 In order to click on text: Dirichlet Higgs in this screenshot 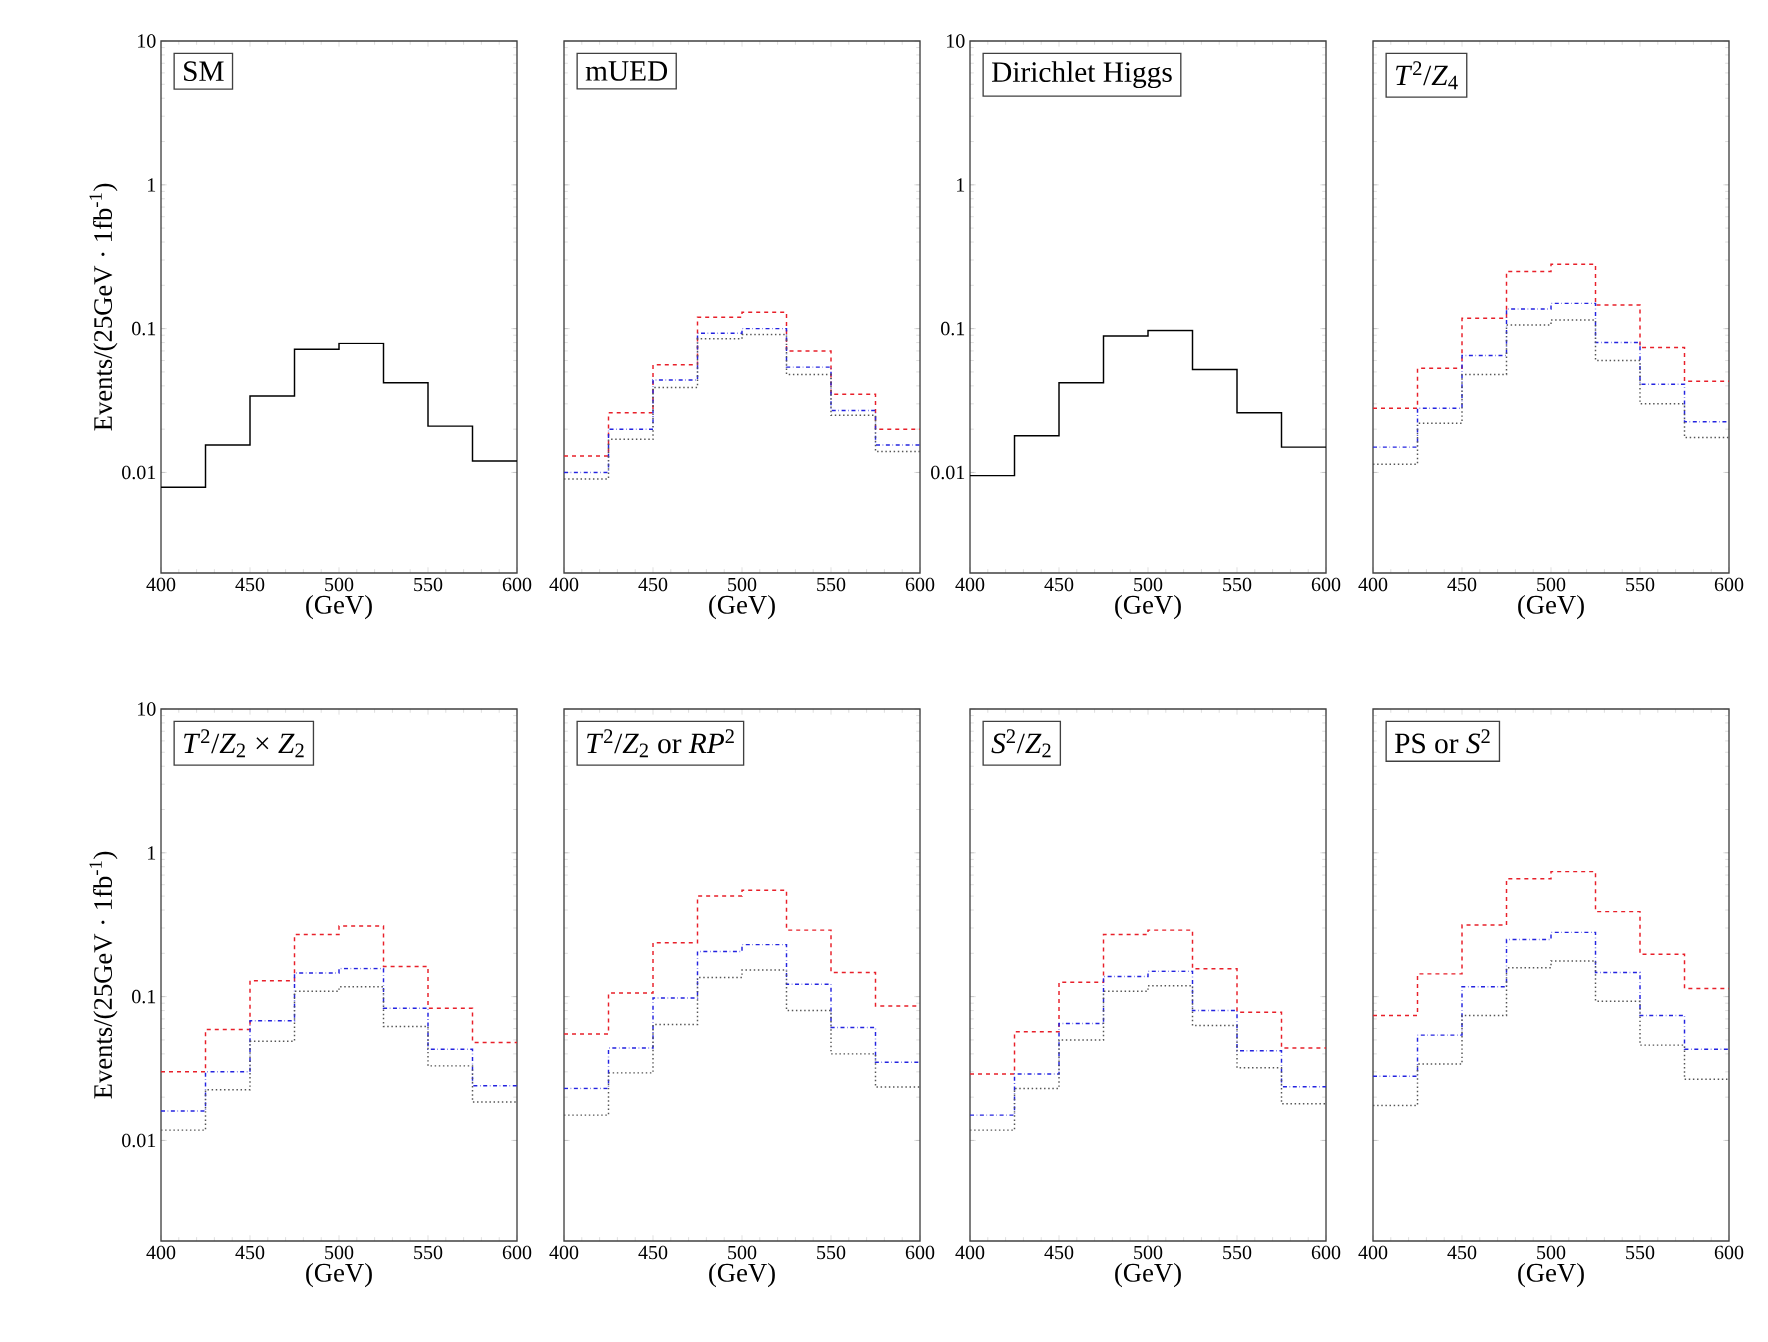, I will do `click(1081, 75)`.